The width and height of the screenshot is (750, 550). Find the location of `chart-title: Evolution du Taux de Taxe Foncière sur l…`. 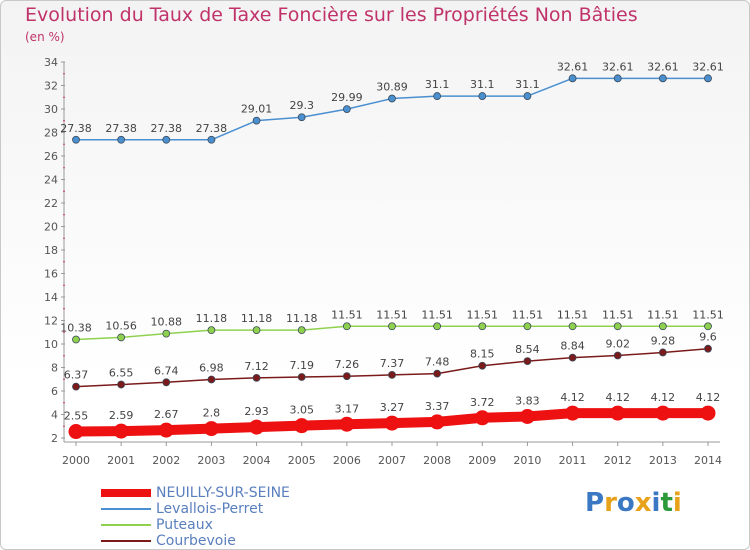

chart-title: Evolution du Taux de Taxe Foncière sur l… is located at coordinates (331, 15).